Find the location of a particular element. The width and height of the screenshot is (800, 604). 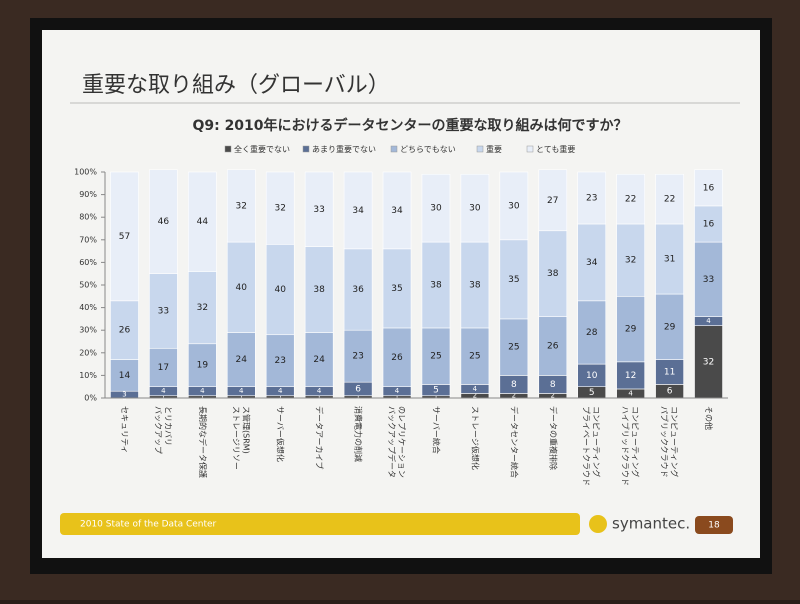

data-label: 28 is located at coordinates (592, 333).